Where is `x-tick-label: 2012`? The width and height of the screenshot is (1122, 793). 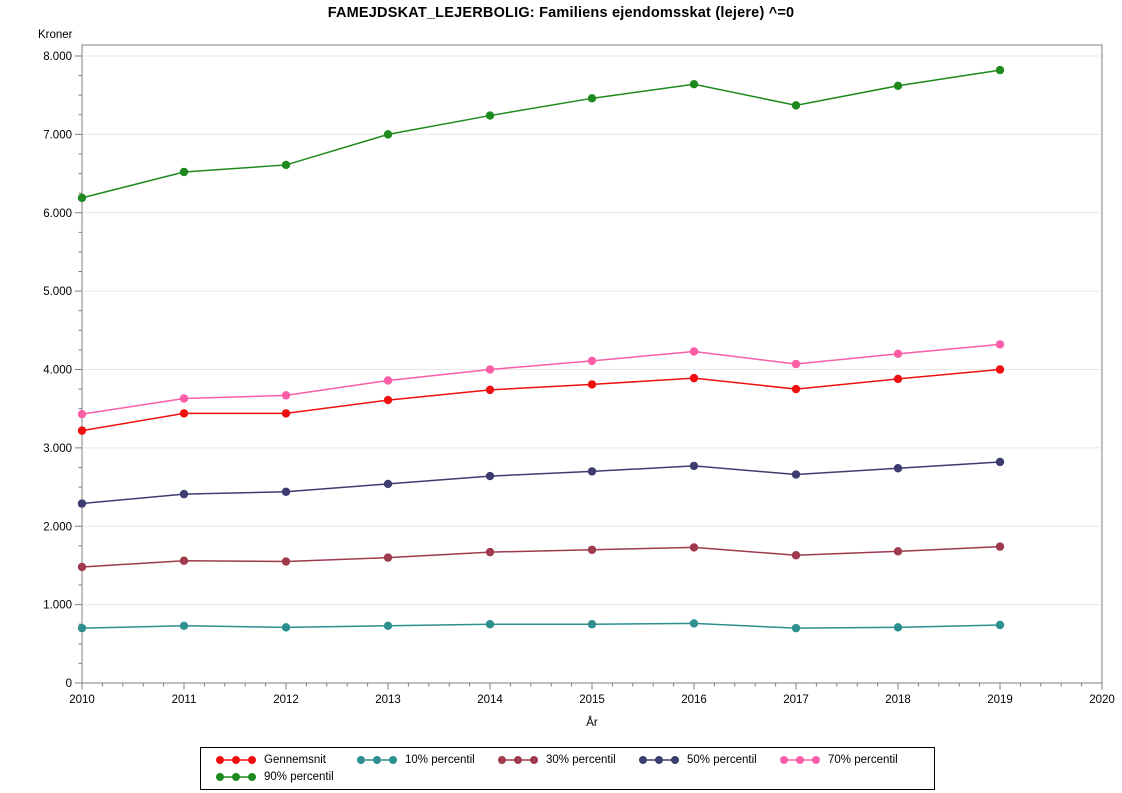 x-tick-label: 2012 is located at coordinates (286, 700).